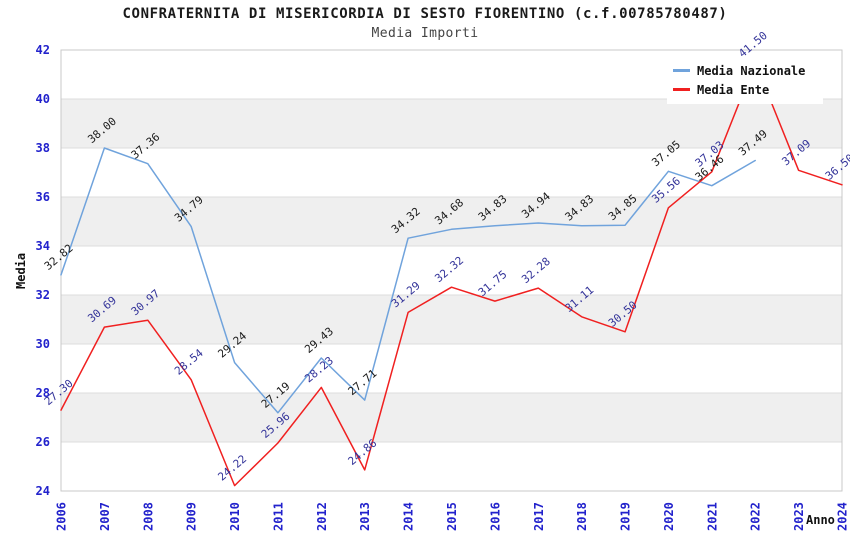 The height and width of the screenshot is (550, 850). What do you see at coordinates (192, 516) in the screenshot?
I see `x-tick-label: 2009` at bounding box center [192, 516].